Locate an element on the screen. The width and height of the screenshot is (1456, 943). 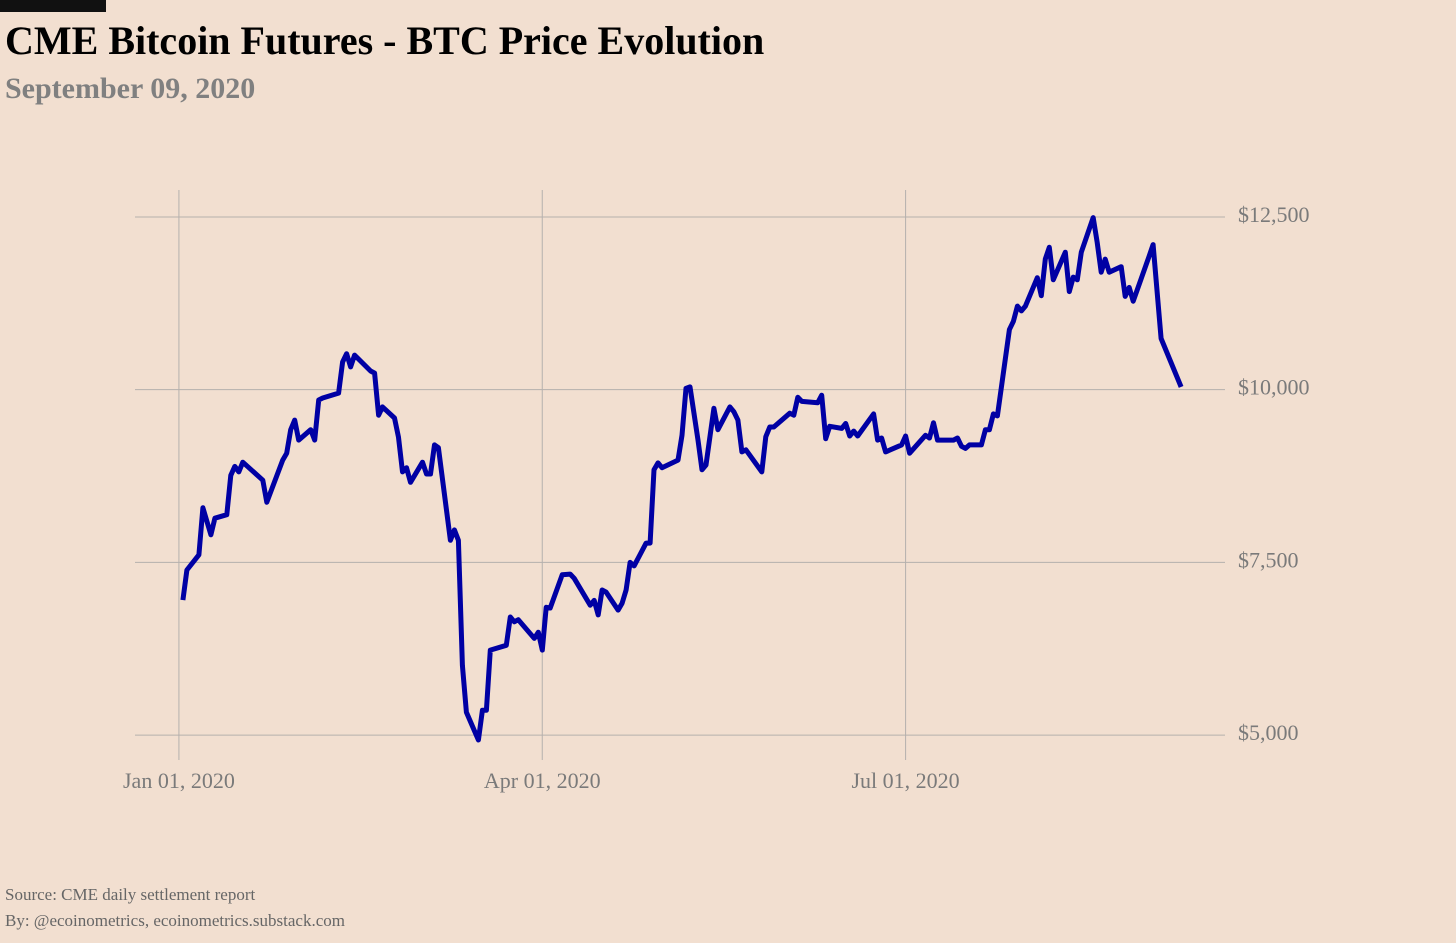
source: Source: CME daily settlement report is located at coordinates (130, 894).